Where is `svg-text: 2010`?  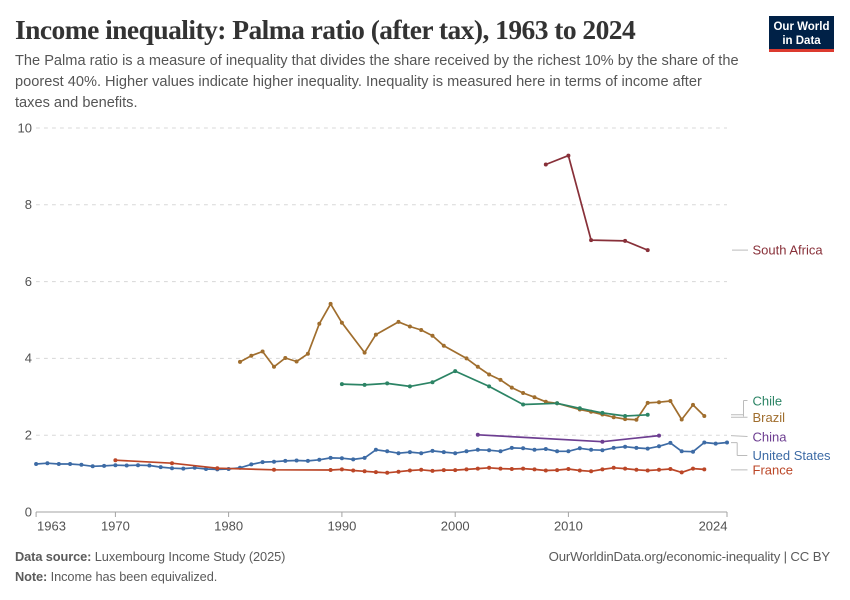
svg-text: 2010 is located at coordinates (568, 526).